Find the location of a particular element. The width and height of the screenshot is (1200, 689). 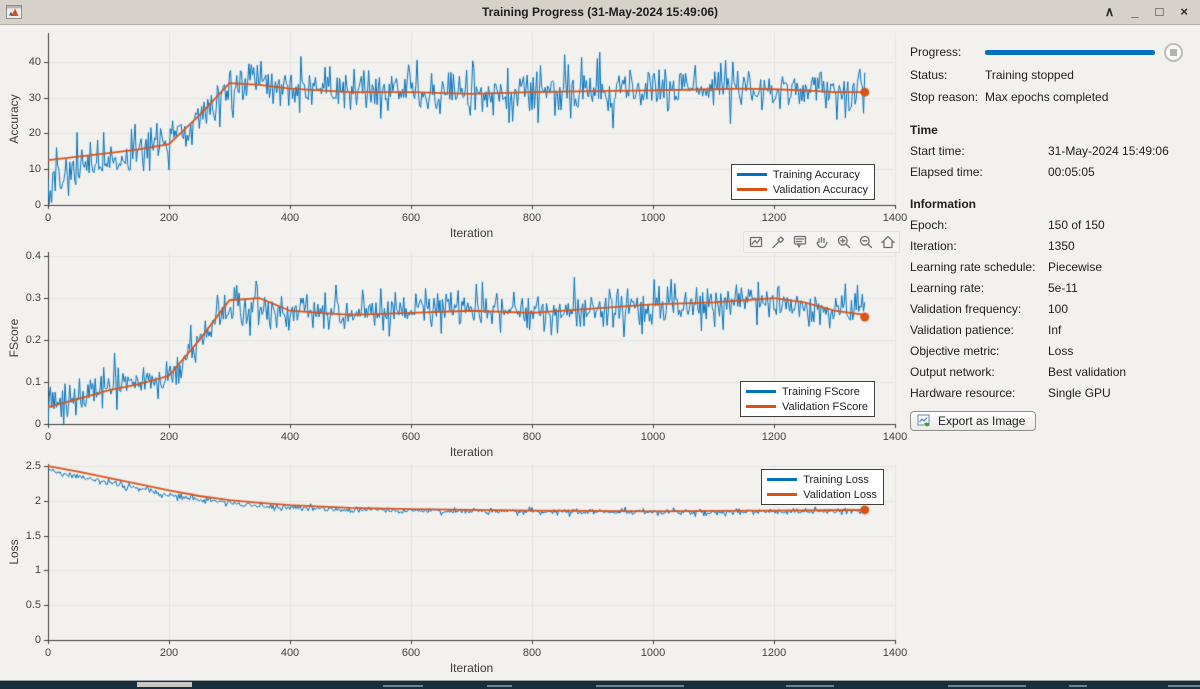

legend-label: Training Loss is located at coordinates (836, 479).